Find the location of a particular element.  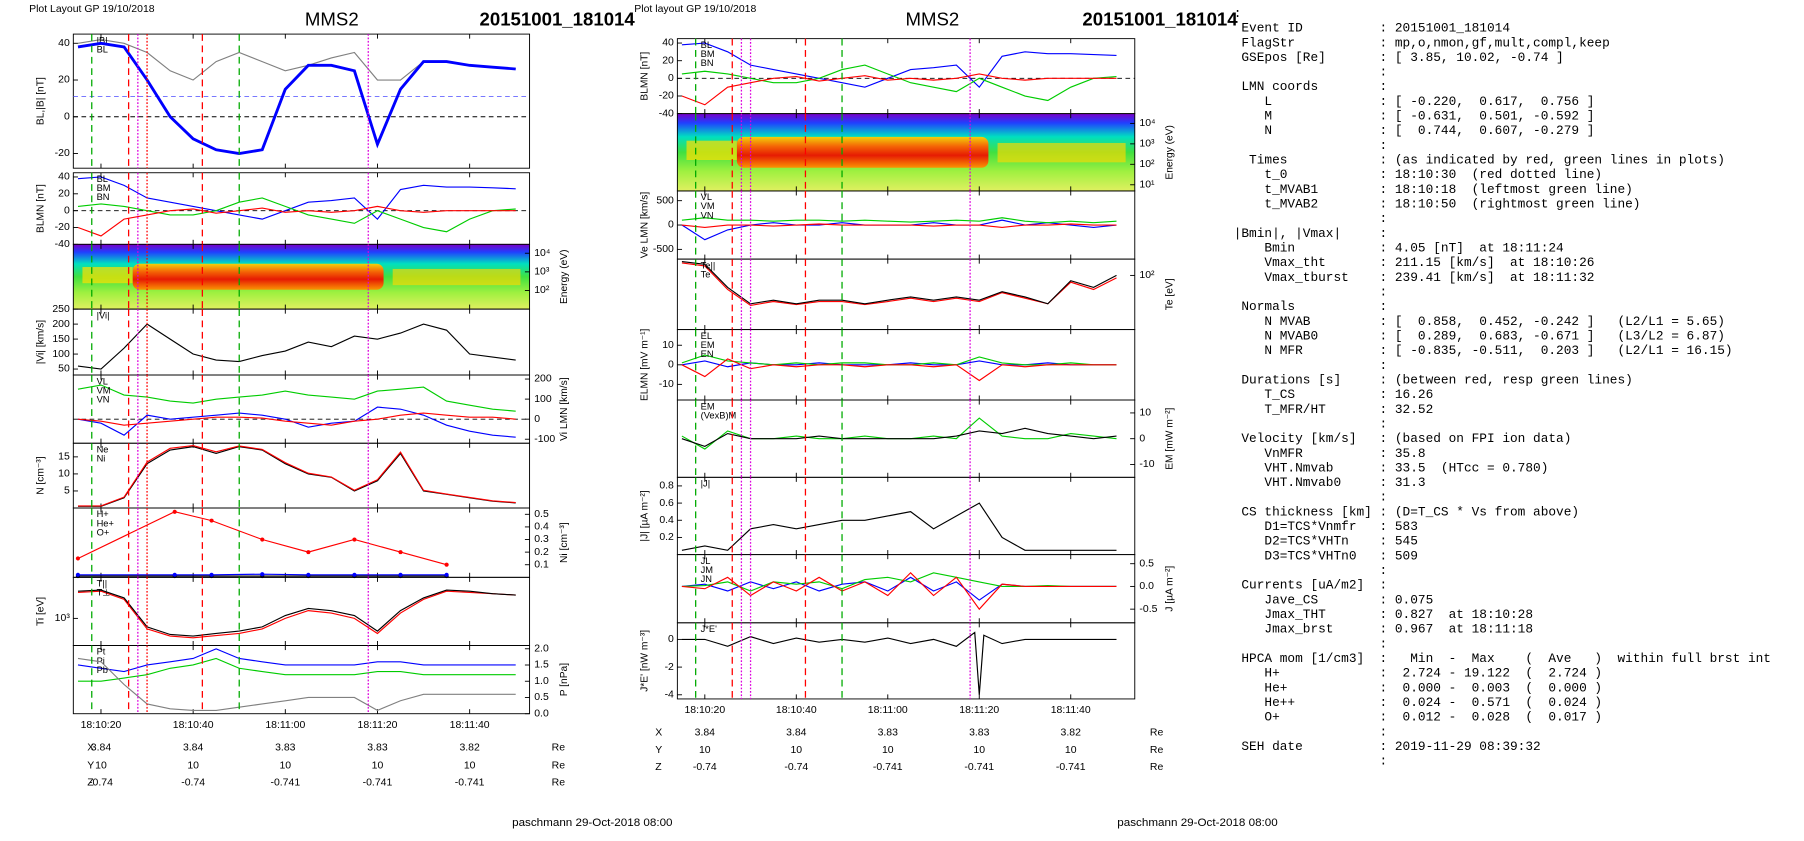

info-line: He++ : 0.024 - 0.571 ( 0.024 ) is located at coordinates (1418, 702).